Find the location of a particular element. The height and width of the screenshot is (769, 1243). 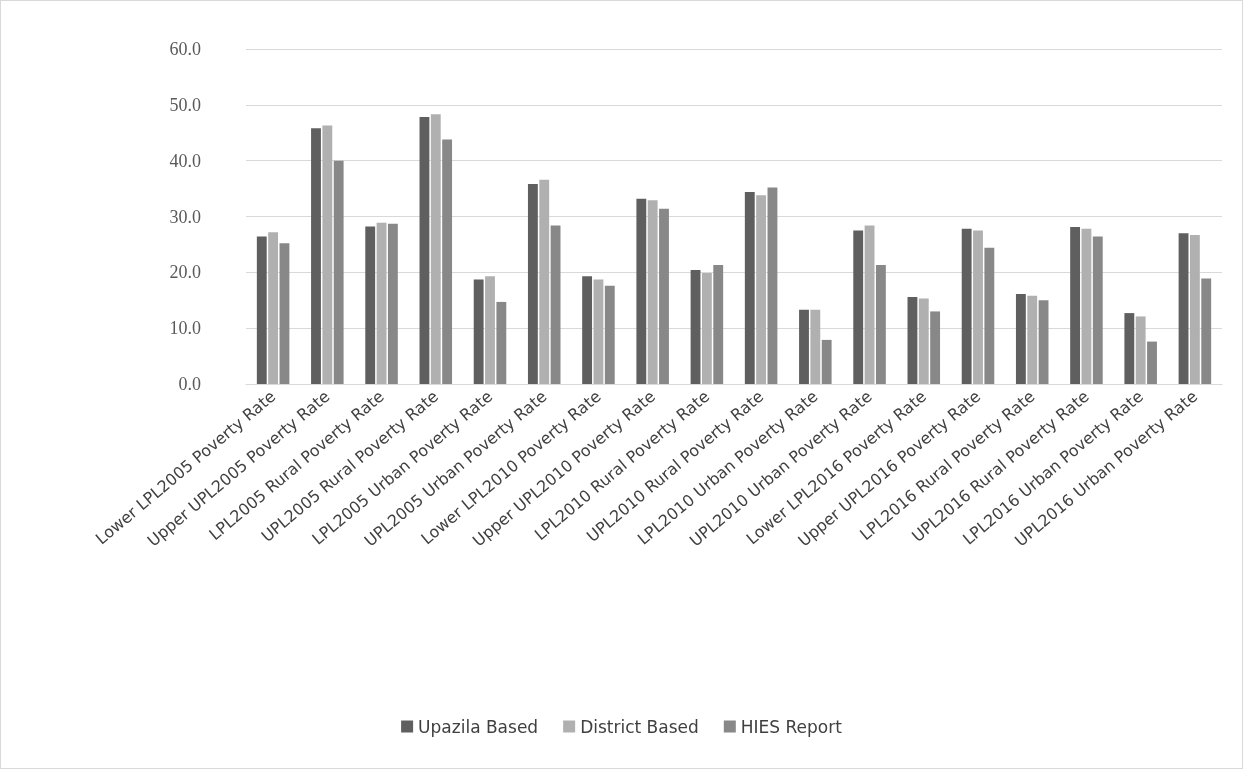

legend-label: Upazila Based is located at coordinates (478, 726).